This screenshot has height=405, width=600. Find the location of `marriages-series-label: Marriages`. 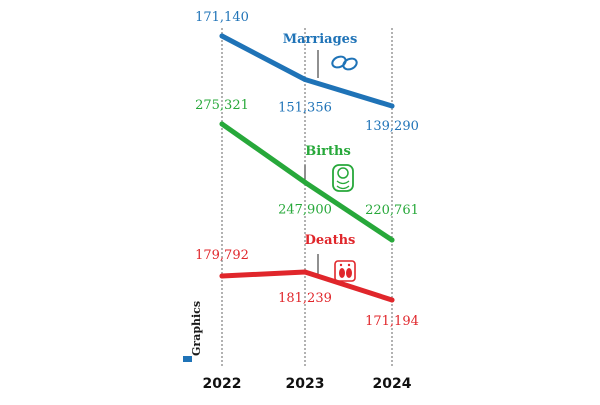

marriages-series-label: Marriages is located at coordinates (320, 39).